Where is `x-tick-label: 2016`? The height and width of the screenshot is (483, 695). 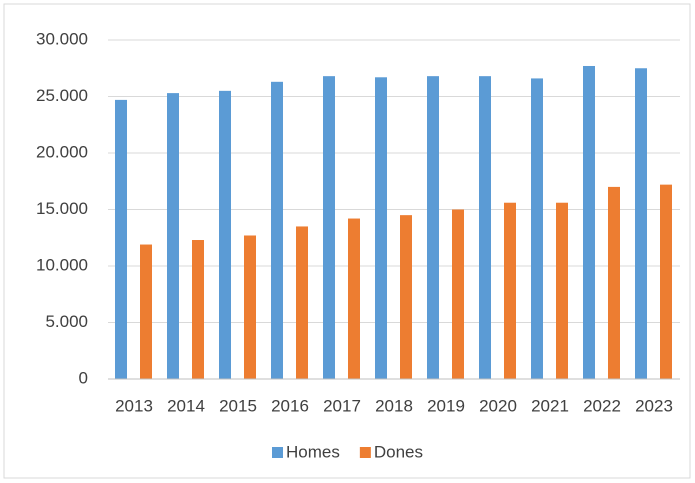 x-tick-label: 2016 is located at coordinates (290, 405).